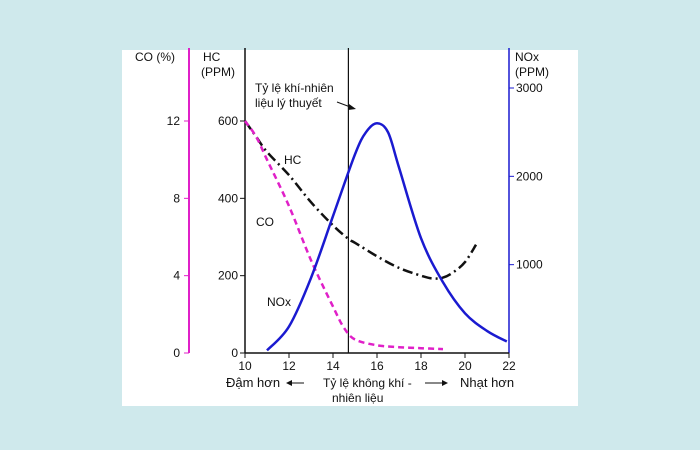  I want to click on x-axis-title-line2: nhiên liệu, so click(357, 398).